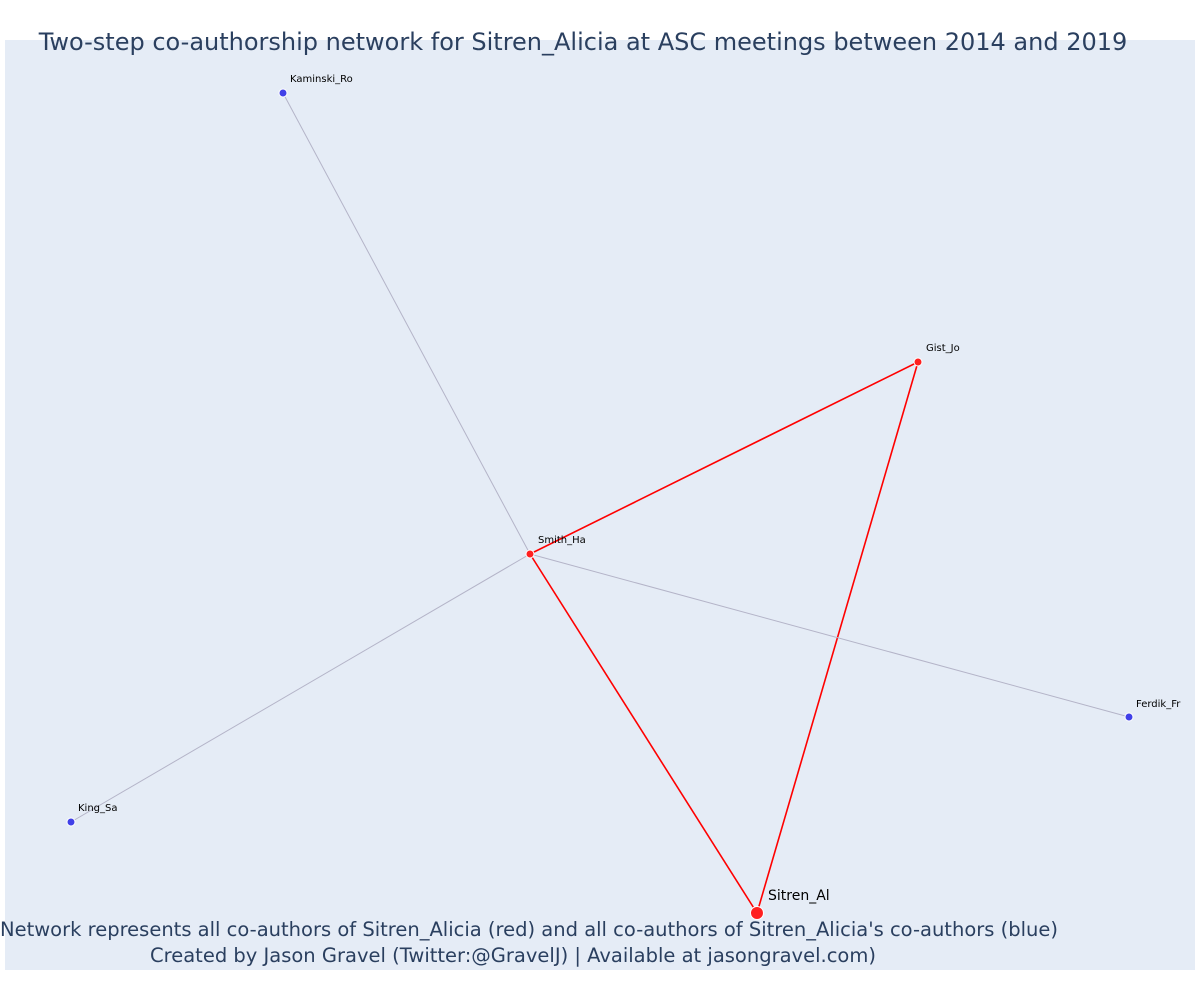  Describe the element at coordinates (1129, 717) in the screenshot. I see `node-Ferdik_Fr` at that location.